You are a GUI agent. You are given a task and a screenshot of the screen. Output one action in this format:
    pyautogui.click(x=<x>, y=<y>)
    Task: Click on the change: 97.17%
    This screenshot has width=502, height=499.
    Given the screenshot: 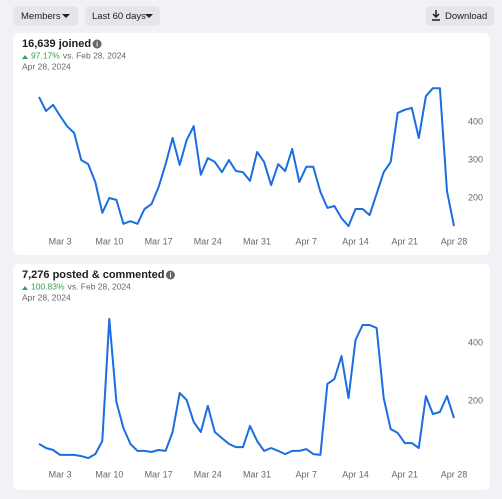 What is the action you would take?
    pyautogui.click(x=45, y=55)
    